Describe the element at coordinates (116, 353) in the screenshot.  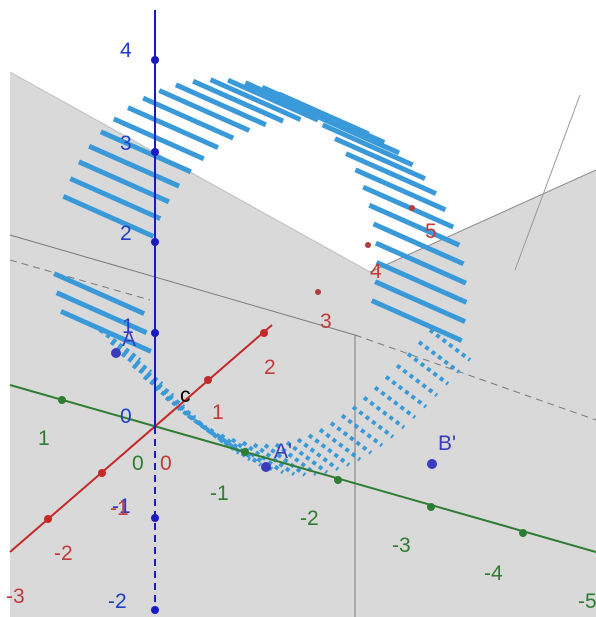
I see `point-a` at that location.